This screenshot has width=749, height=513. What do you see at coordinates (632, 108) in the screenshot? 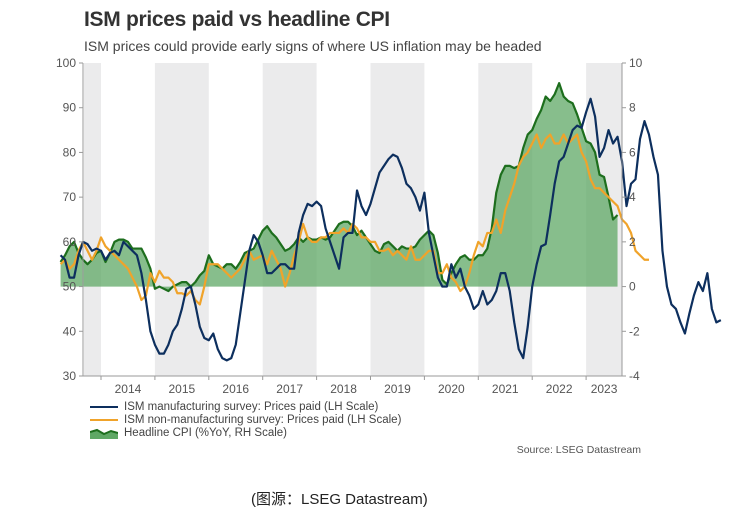
I see `right-tick-label: 8` at bounding box center [632, 108].